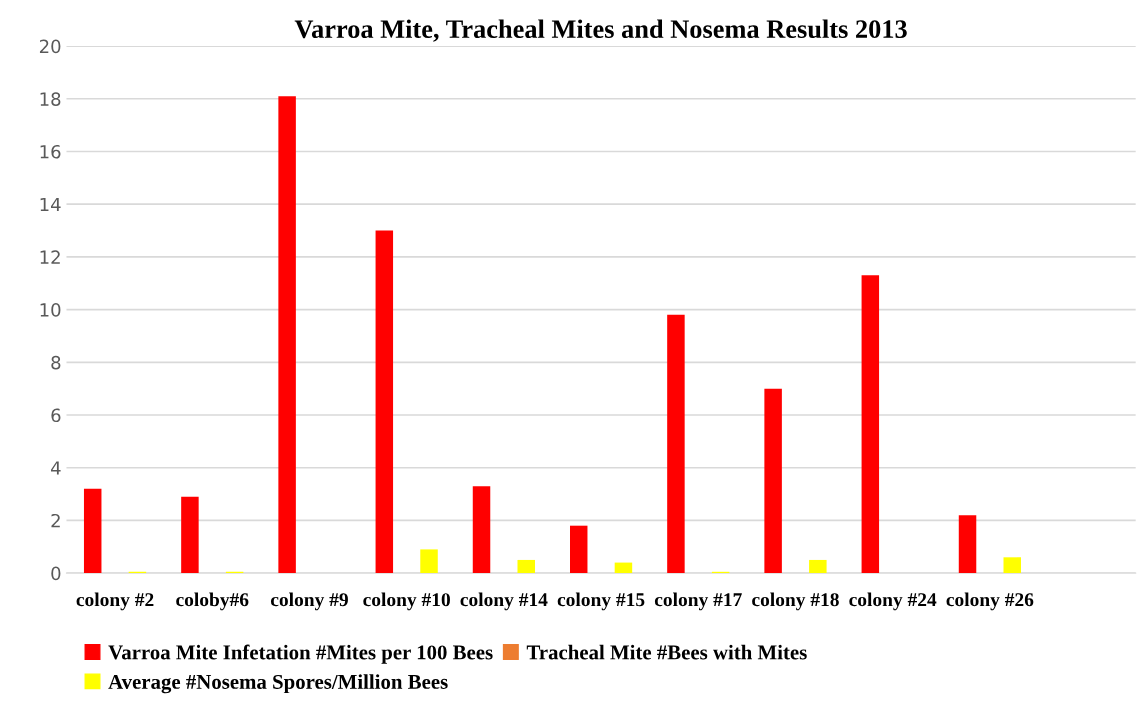 The height and width of the screenshot is (720, 1146). I want to click on x-tick-label: colony #26, so click(990, 601).